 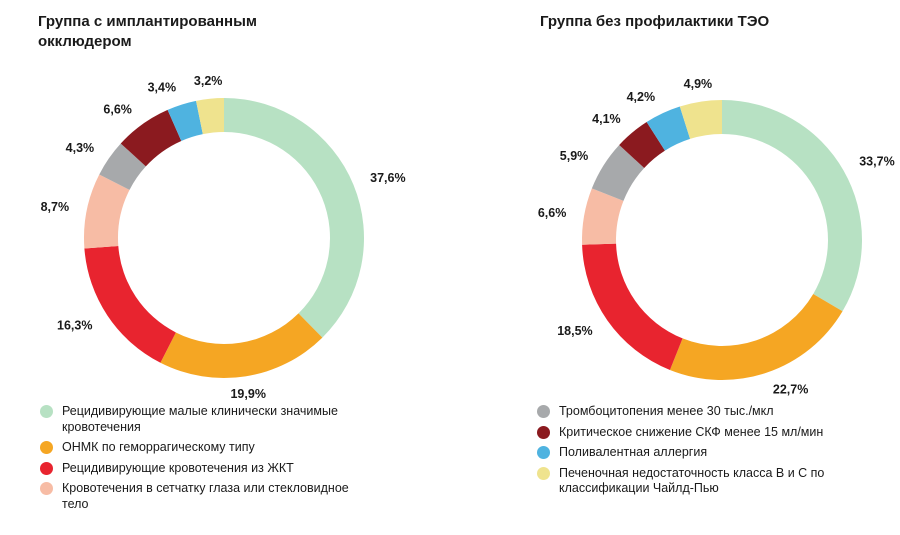 What do you see at coordinates (208, 81) in the screenshot?
I see `donut-0-label-7: 3,2%` at bounding box center [208, 81].